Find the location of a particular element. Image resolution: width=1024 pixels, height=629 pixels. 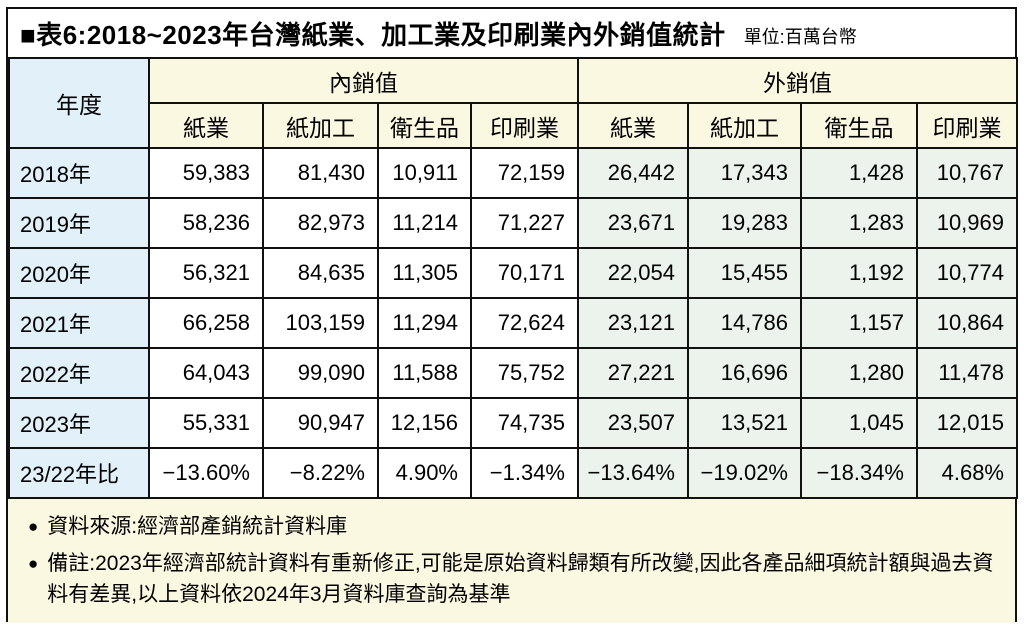

value-cell: 84,635 is located at coordinates (320, 273).